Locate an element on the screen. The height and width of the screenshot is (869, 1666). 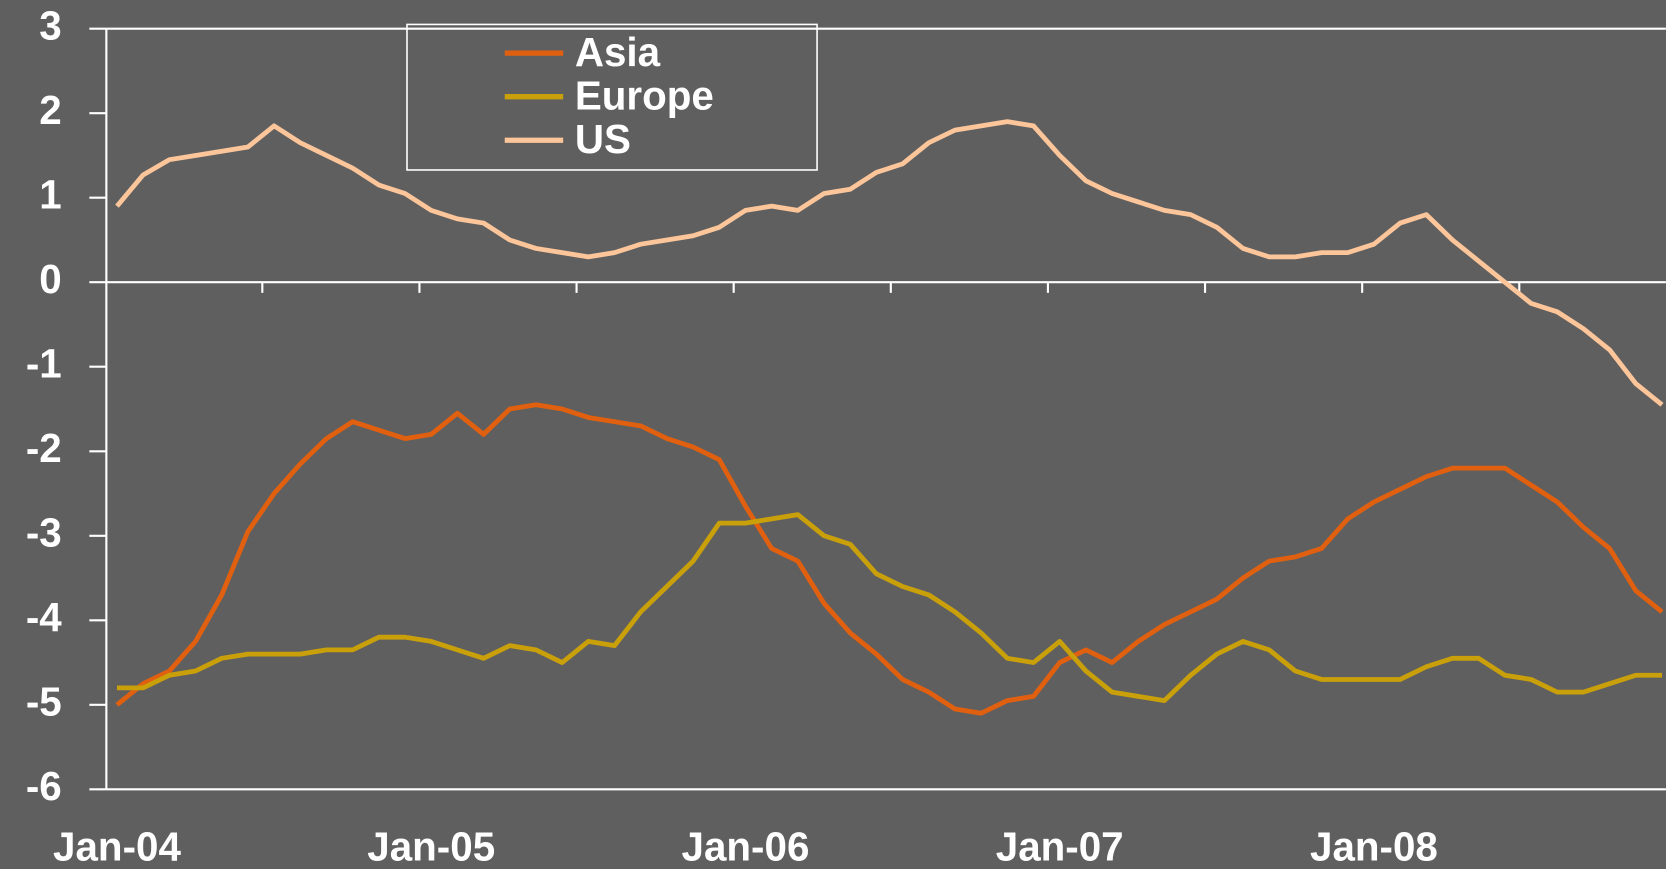
y-tick-label: -4 is located at coordinates (44, 617).